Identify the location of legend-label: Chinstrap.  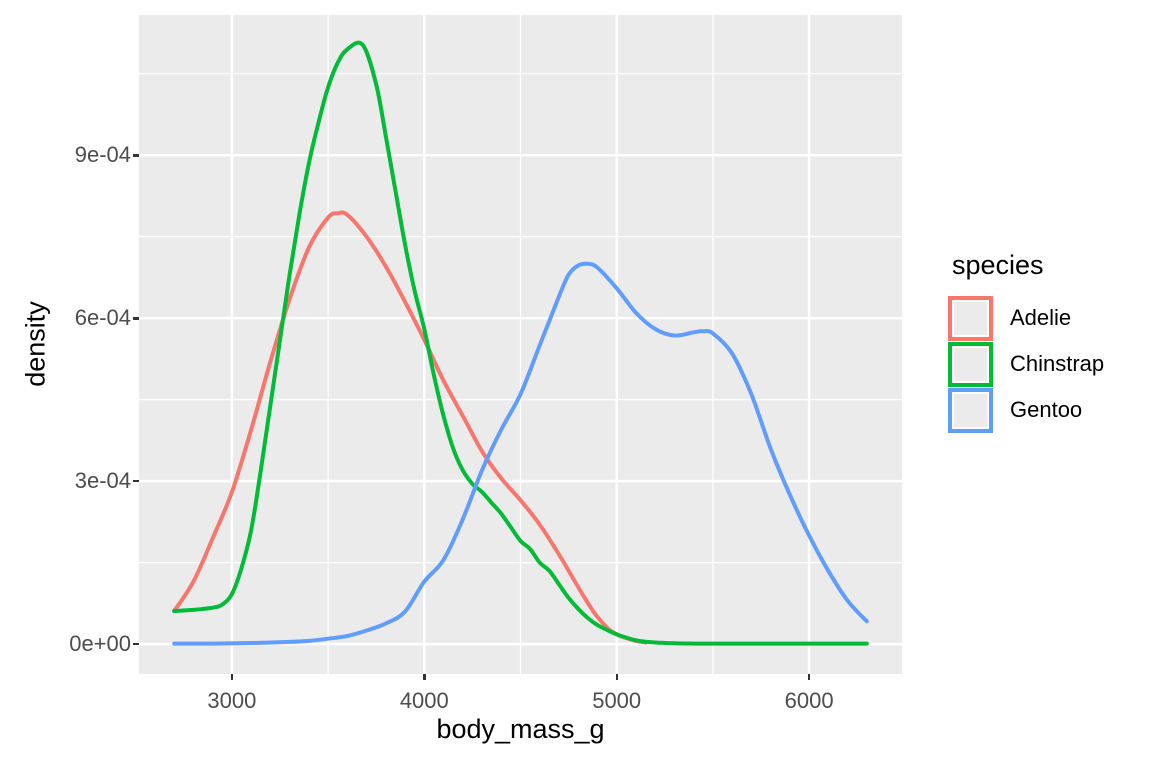
(1057, 363).